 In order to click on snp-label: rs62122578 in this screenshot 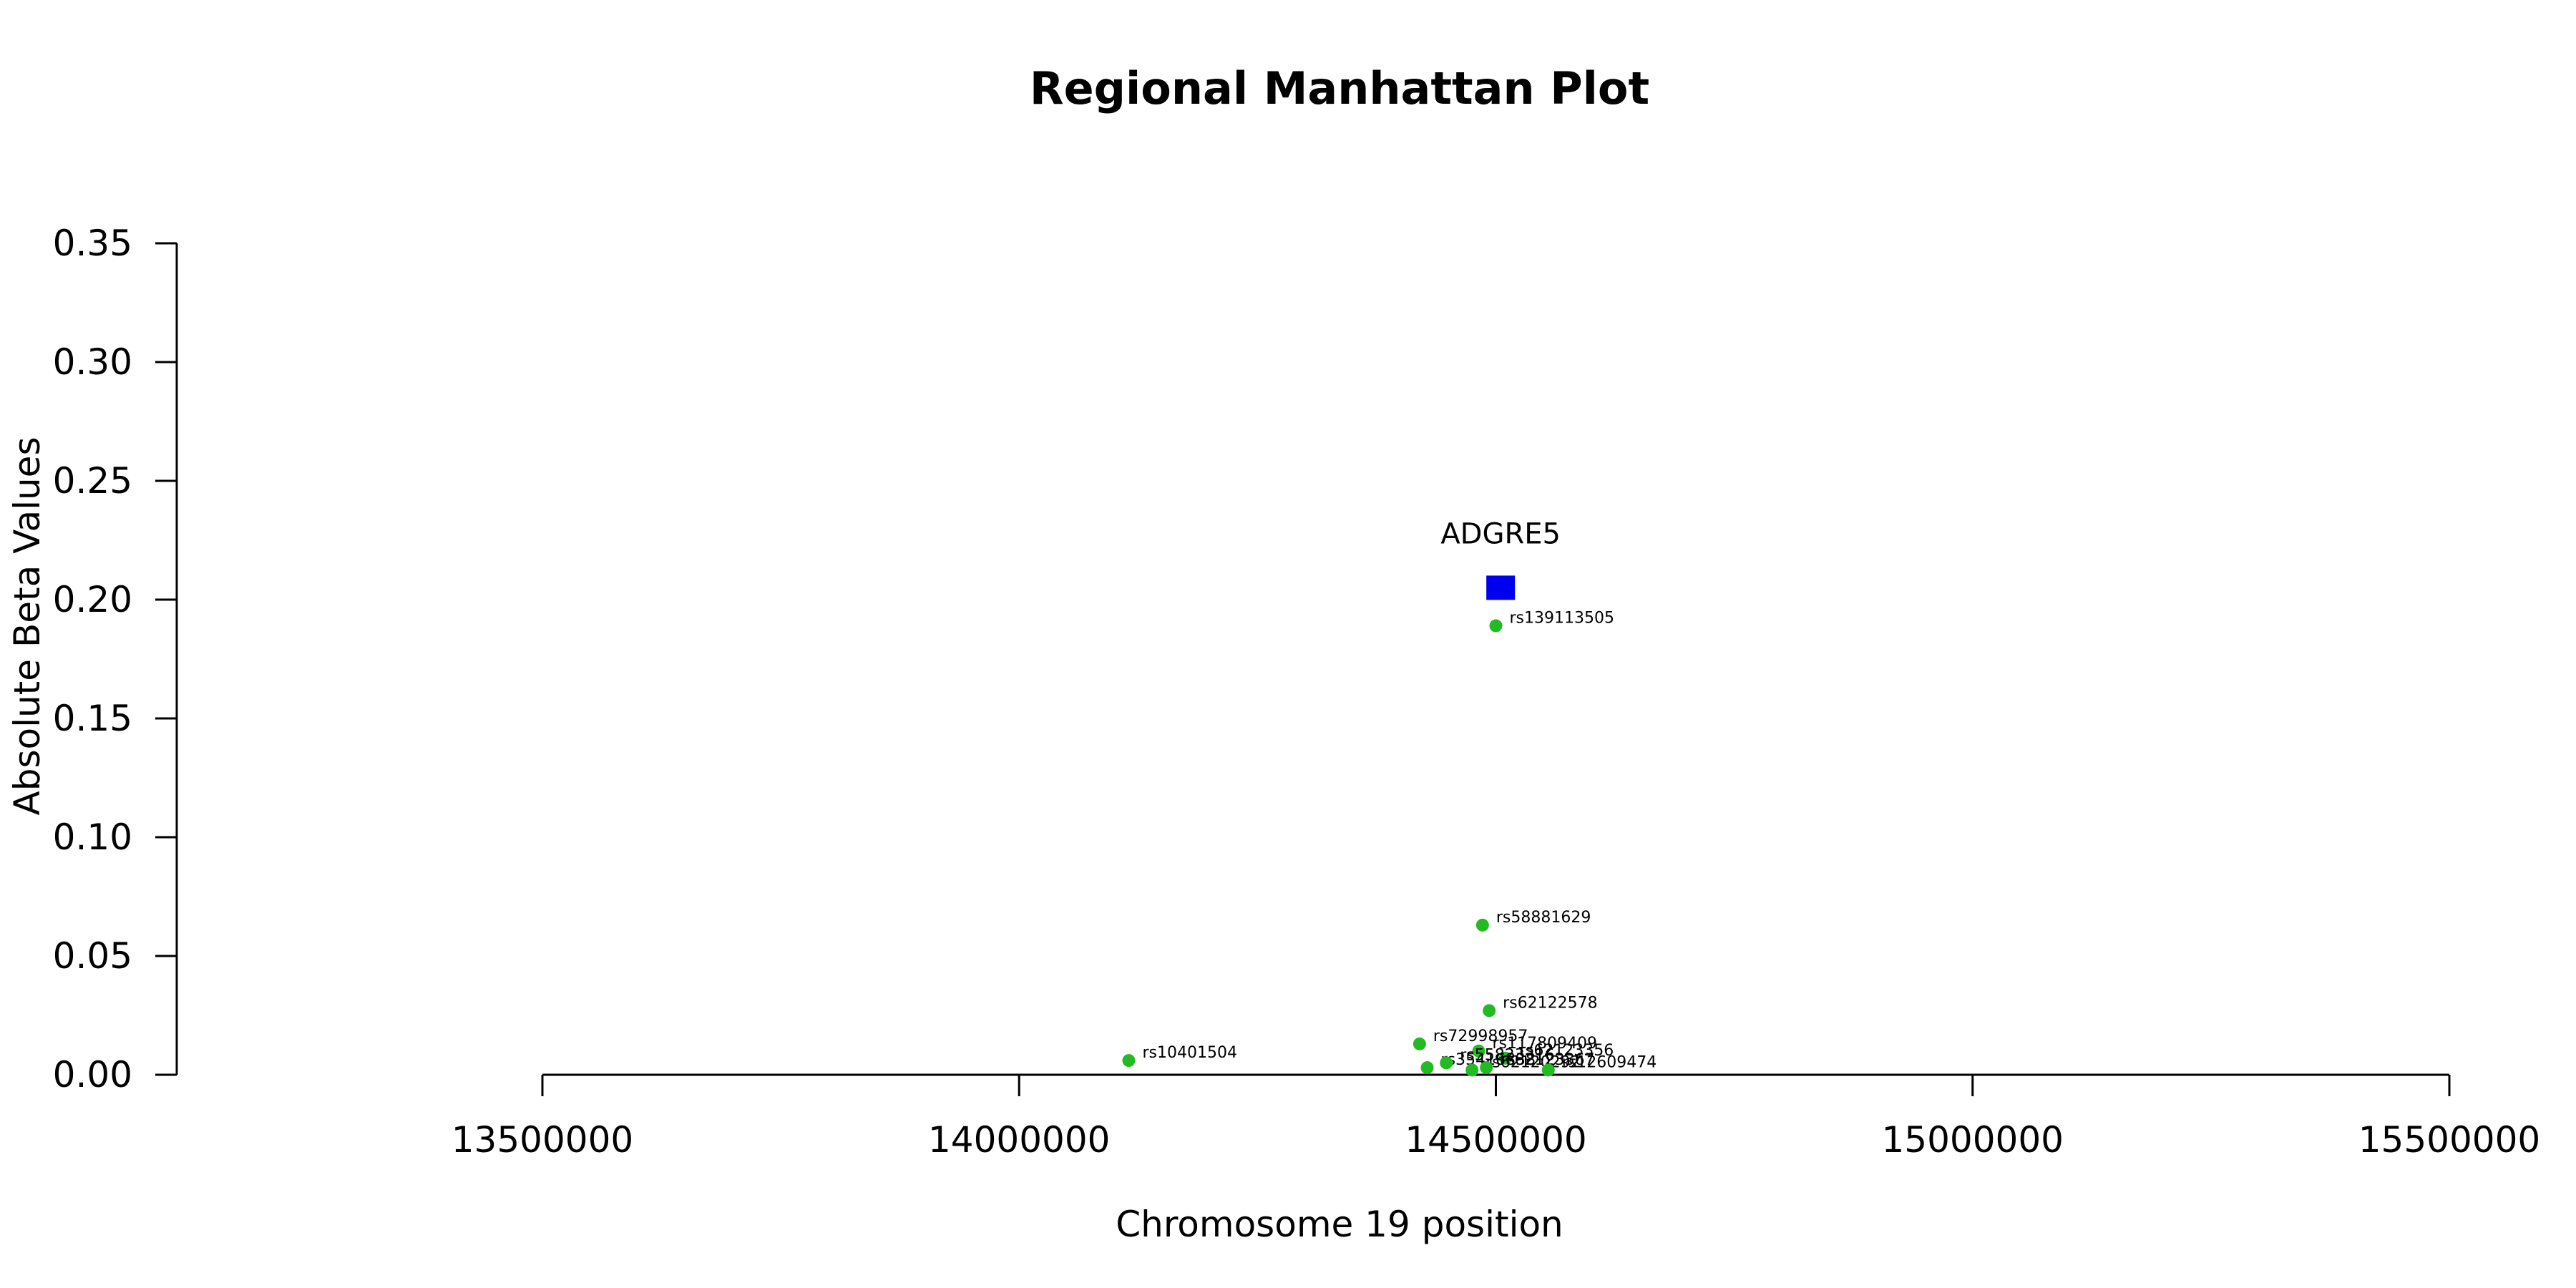, I will do `click(1550, 1003)`.